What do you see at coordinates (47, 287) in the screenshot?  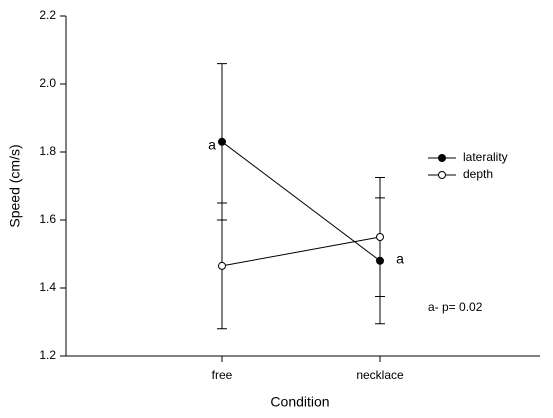 I see `y-tick-label: 1.4` at bounding box center [47, 287].